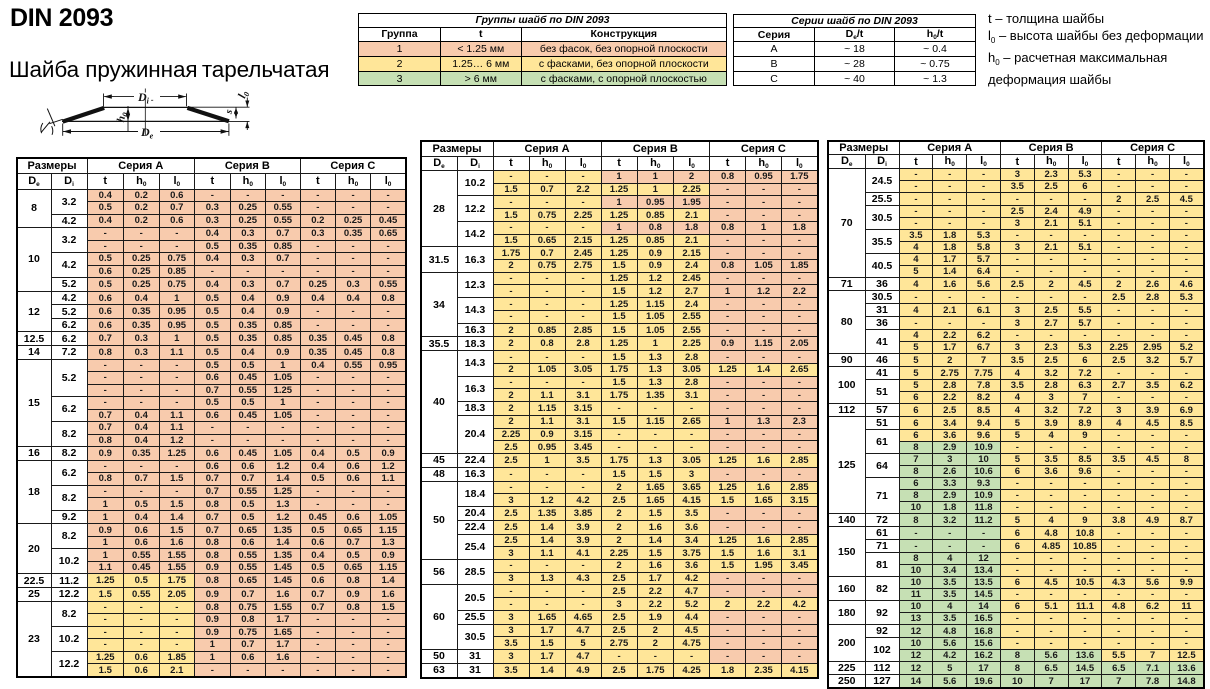 This screenshot has width=1210, height=689. Describe the element at coordinates (147, 133) in the screenshot. I see `svg-text: De` at that location.